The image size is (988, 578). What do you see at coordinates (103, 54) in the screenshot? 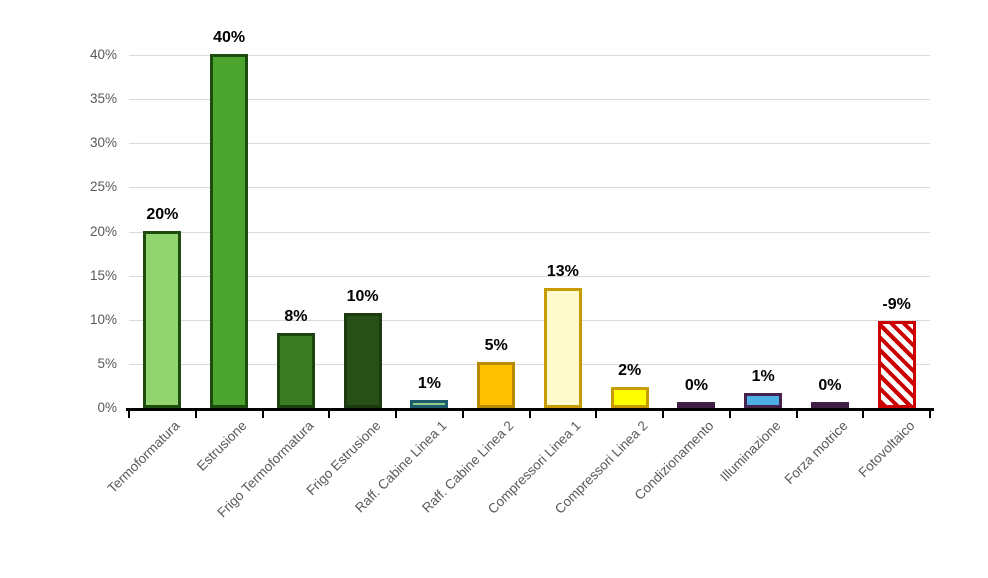
I see `y-axis-tick-label: 40%` at bounding box center [103, 54].